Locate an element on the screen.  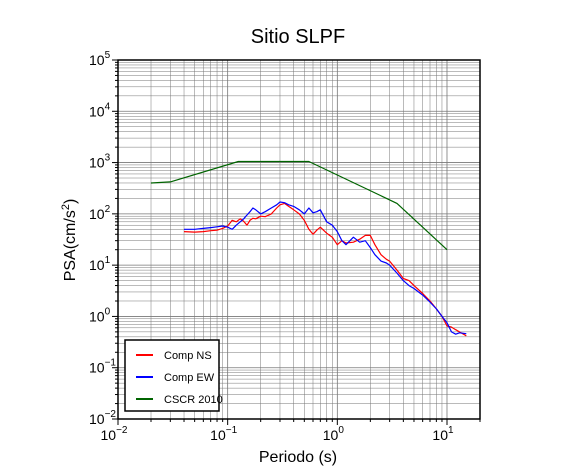
y-tick-label: 10² is located at coordinates (100, 213).